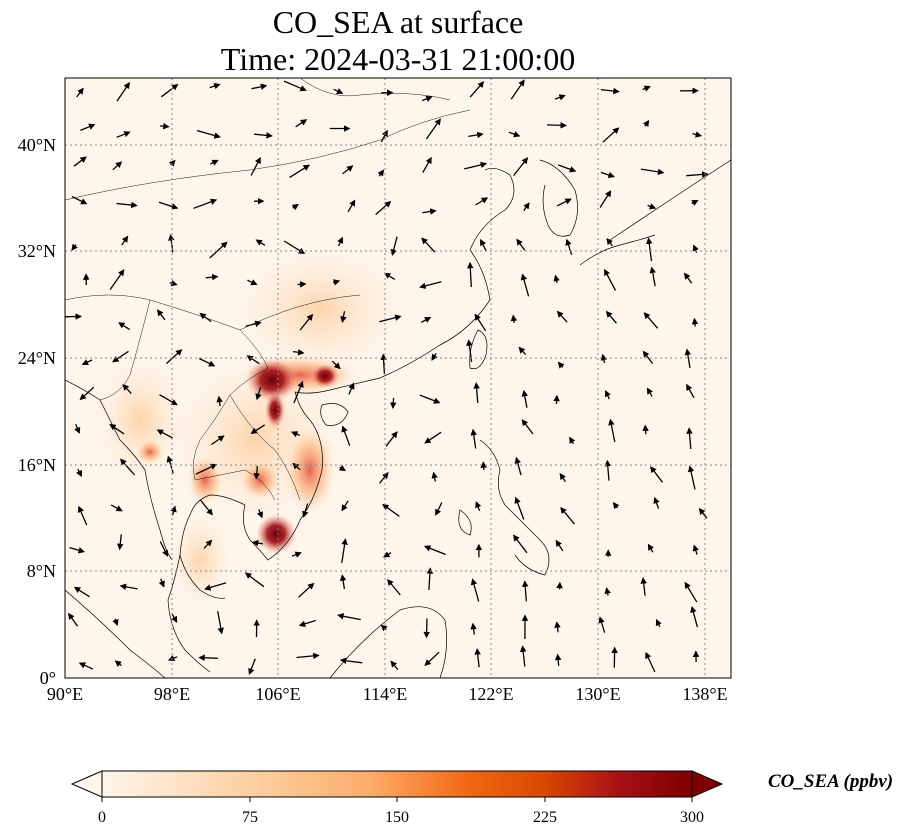 This screenshot has height=836, width=916. I want to click on lon-tick: 106°E, so click(277, 694).